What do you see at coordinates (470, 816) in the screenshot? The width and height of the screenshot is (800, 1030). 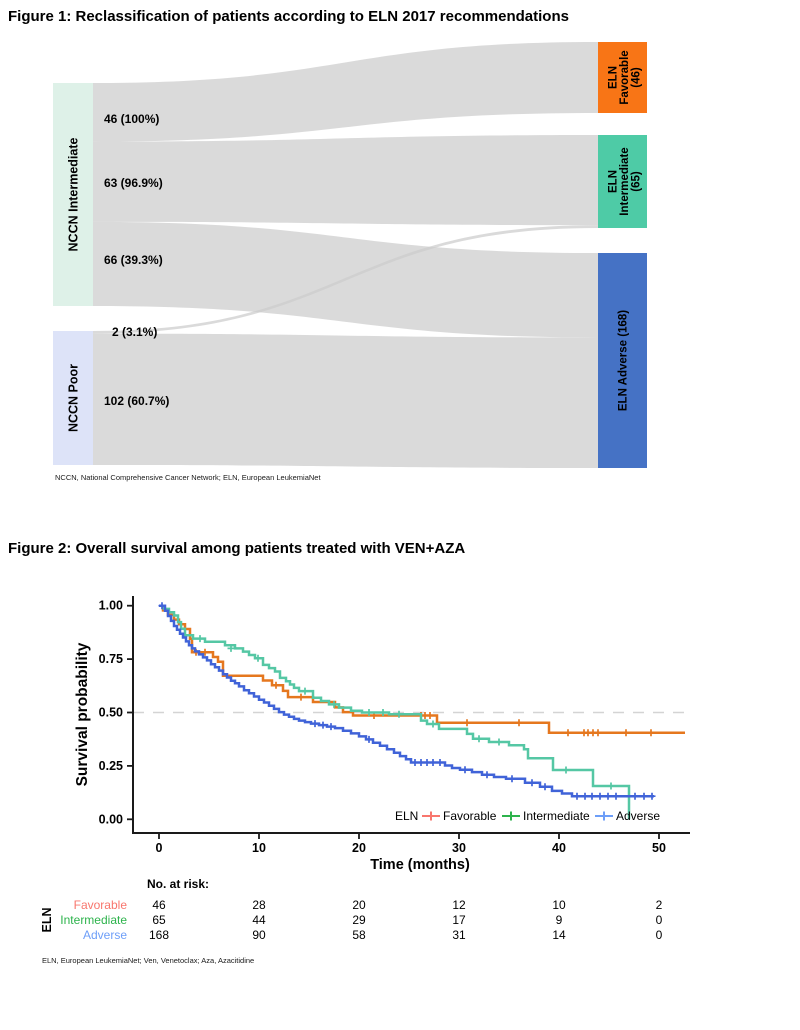 I see `legend-label-favorable: Favorable` at bounding box center [470, 816].